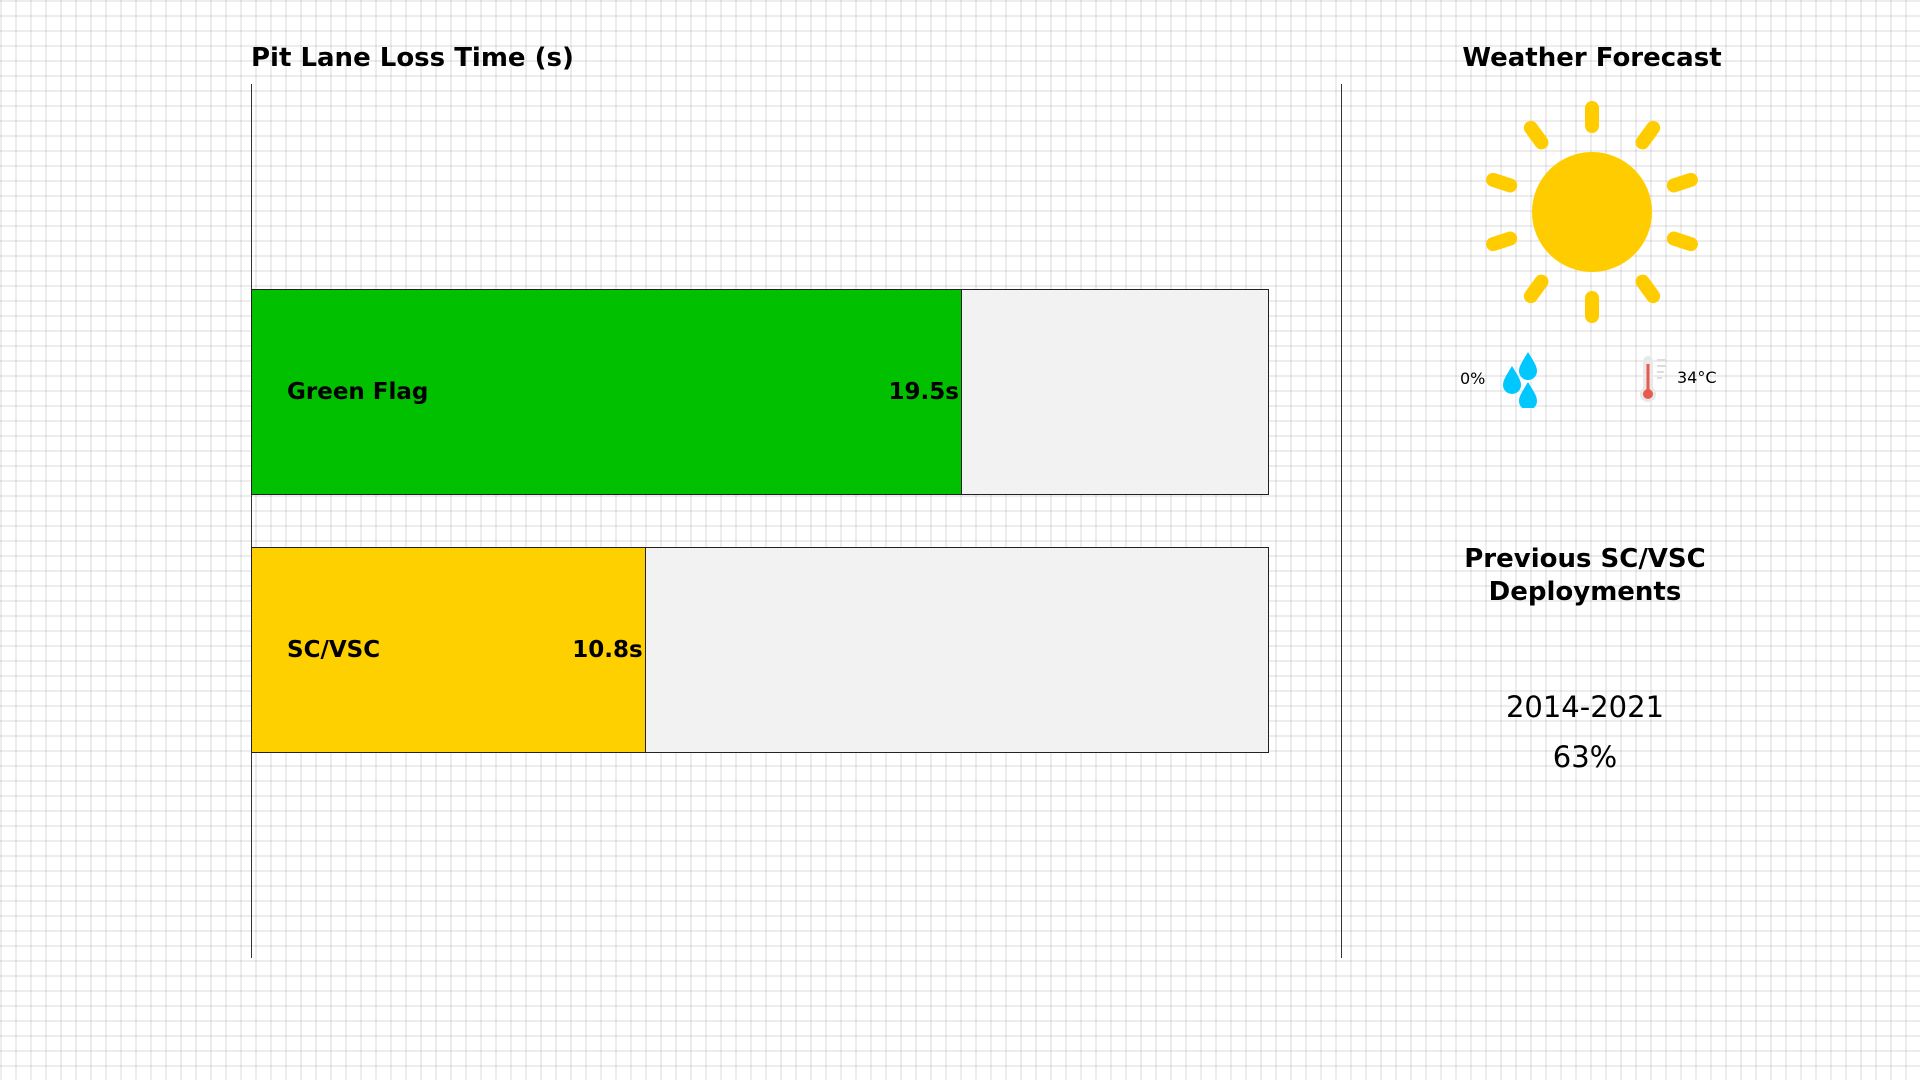  What do you see at coordinates (1585, 592) in the screenshot?
I see `deployments-title-line2: Deployments` at bounding box center [1585, 592].